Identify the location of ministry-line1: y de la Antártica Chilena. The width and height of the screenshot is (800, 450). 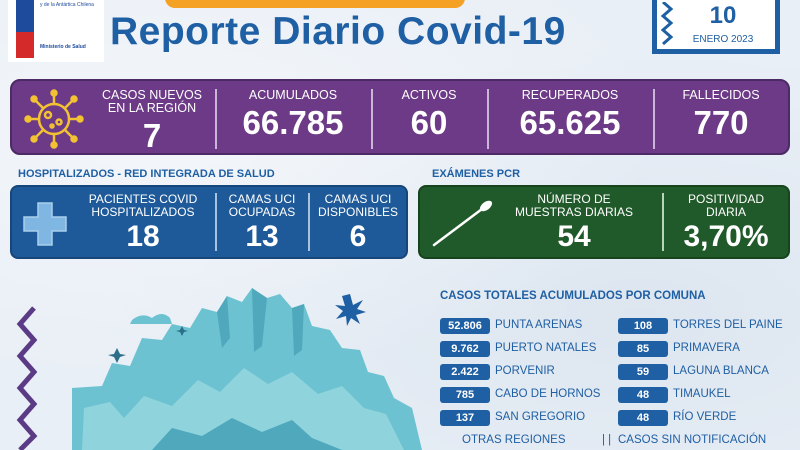
(67, 5).